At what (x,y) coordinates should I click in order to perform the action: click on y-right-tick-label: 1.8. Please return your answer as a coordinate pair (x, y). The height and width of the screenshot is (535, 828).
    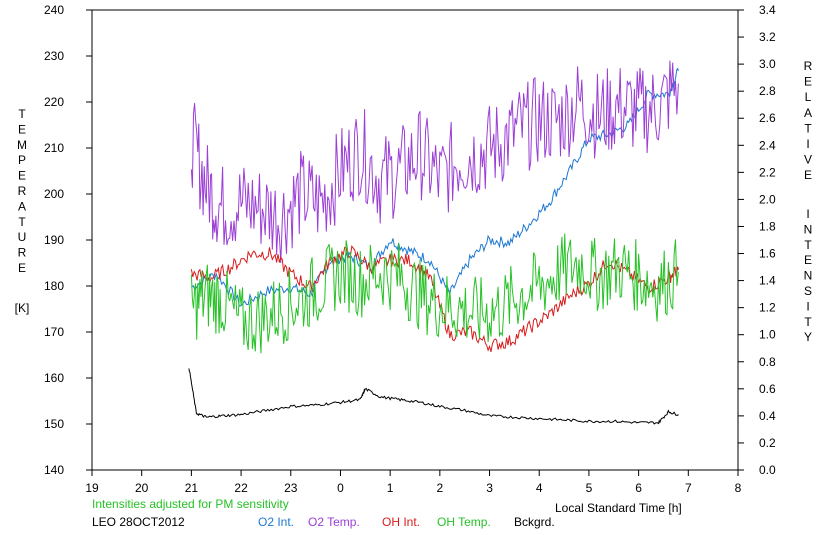
    Looking at the image, I should click on (767, 226).